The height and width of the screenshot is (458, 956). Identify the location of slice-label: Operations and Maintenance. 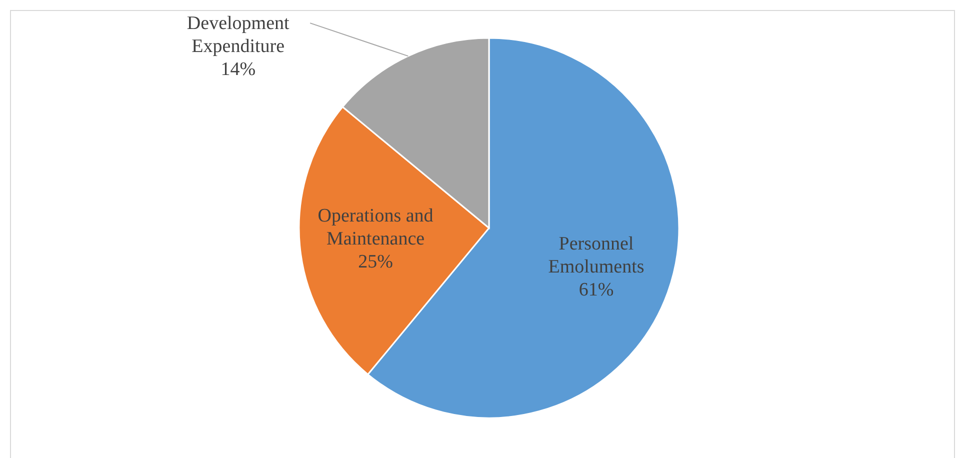
(376, 228).